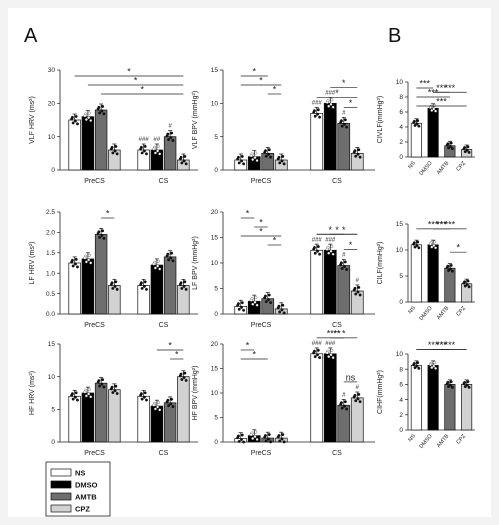 The height and width of the screenshot is (525, 499). I want to click on y-tick-label: 30, so click(52, 70).